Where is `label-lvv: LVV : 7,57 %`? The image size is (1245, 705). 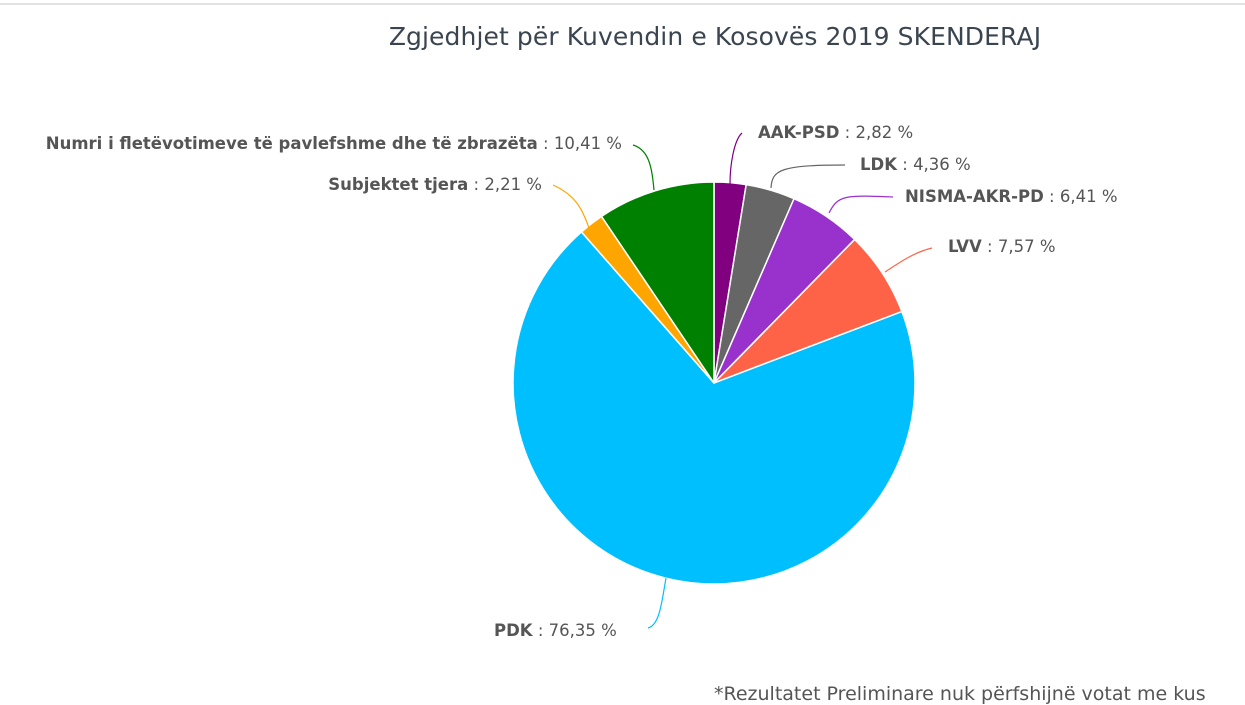
label-lvv: LVV : 7,57 % is located at coordinates (1002, 246).